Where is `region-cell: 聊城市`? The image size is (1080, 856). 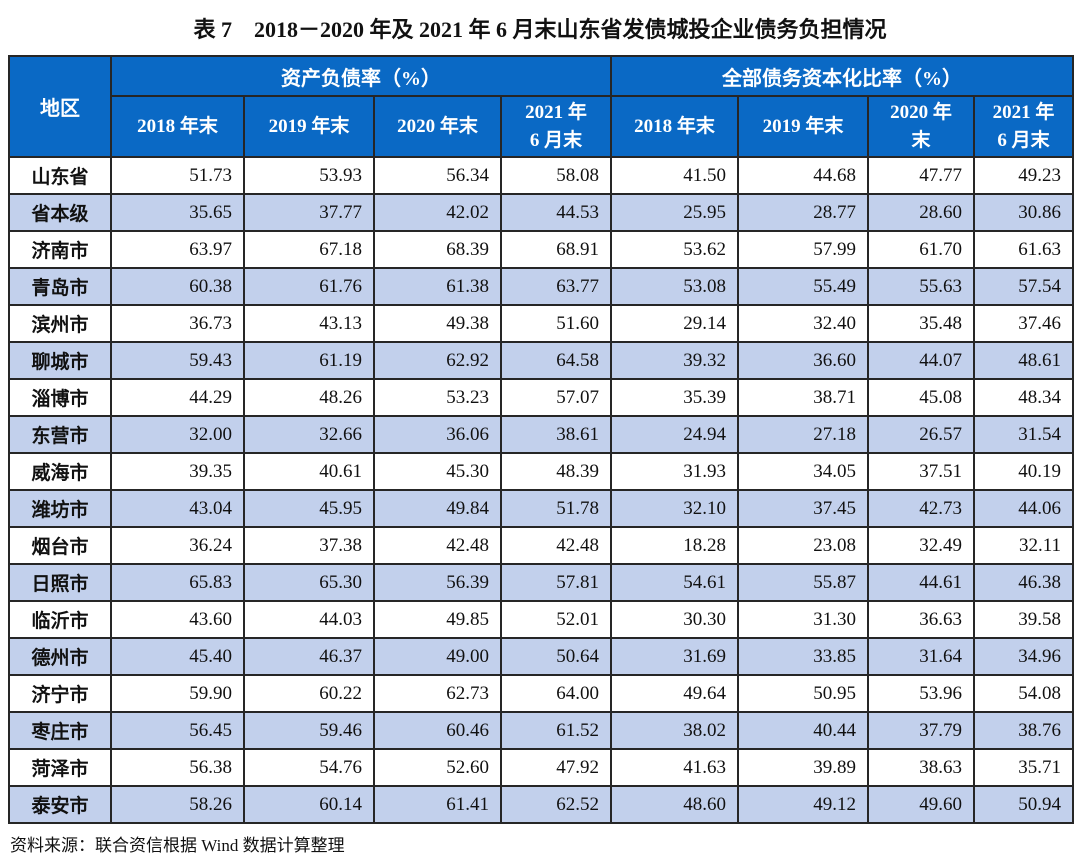 region-cell: 聊城市 is located at coordinates (60, 360).